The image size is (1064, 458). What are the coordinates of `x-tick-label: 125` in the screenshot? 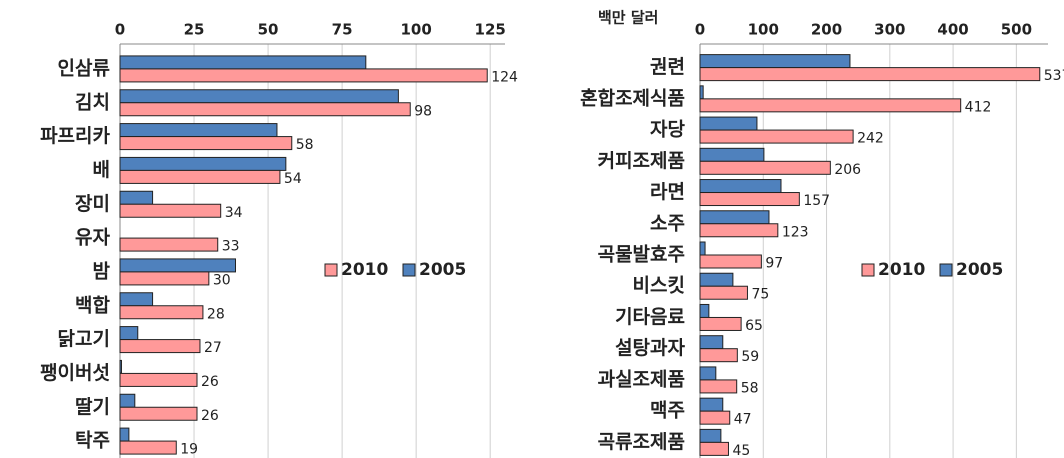 It's located at (490, 30).